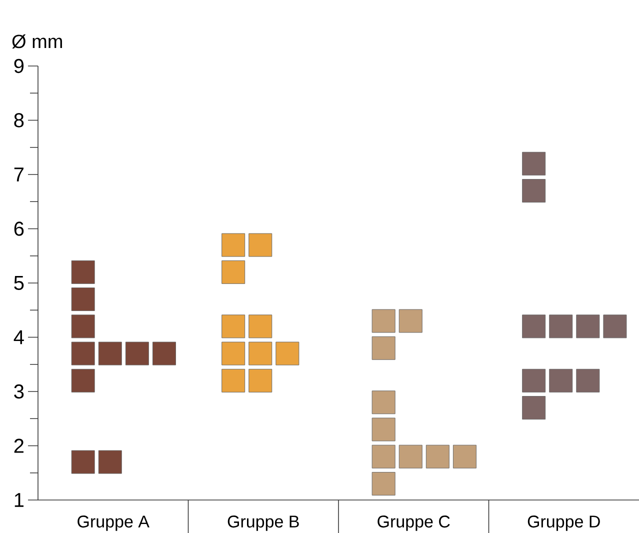 This screenshot has width=639, height=533. I want to click on y-axis-title: Ø mm, so click(37, 41).